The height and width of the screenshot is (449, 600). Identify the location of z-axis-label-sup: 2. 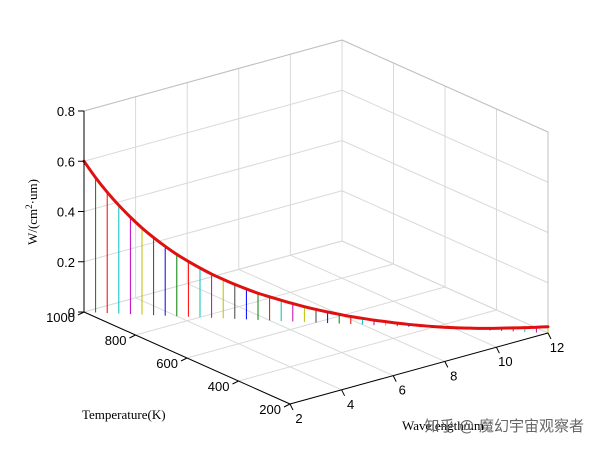
(29, 206).